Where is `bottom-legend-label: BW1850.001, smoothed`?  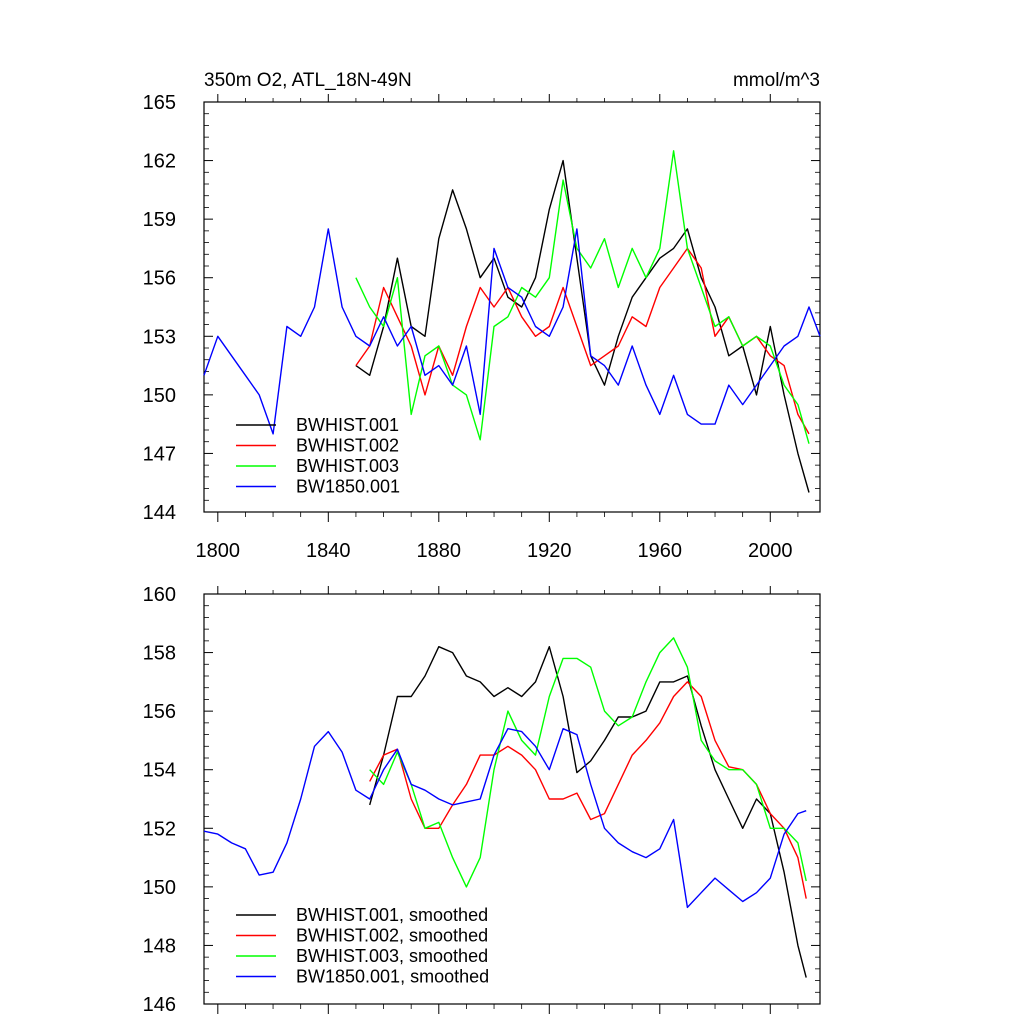 bottom-legend-label: BW1850.001, smoothed is located at coordinates (392, 977).